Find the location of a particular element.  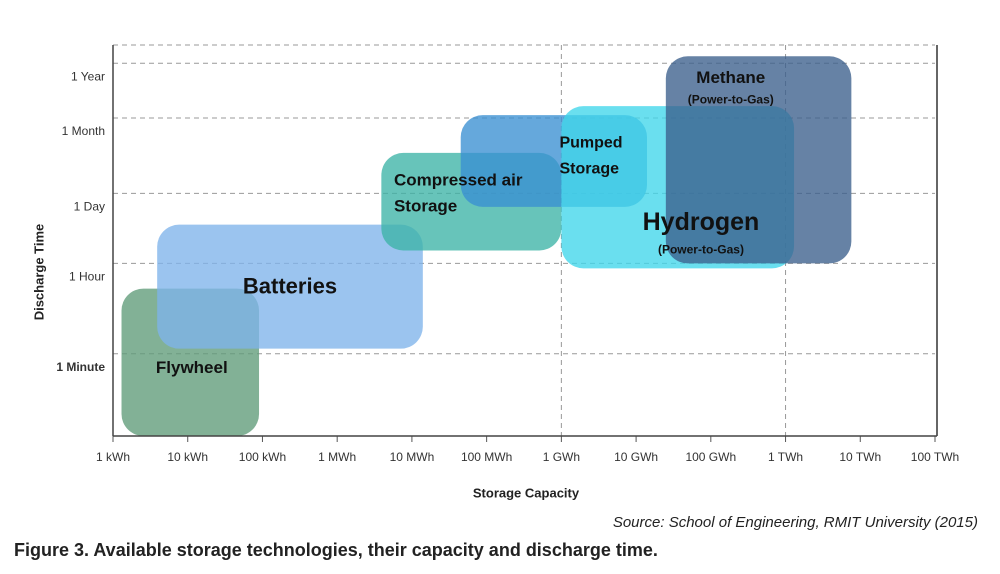

y-tick-label: 1 Day is located at coordinates (89, 207).